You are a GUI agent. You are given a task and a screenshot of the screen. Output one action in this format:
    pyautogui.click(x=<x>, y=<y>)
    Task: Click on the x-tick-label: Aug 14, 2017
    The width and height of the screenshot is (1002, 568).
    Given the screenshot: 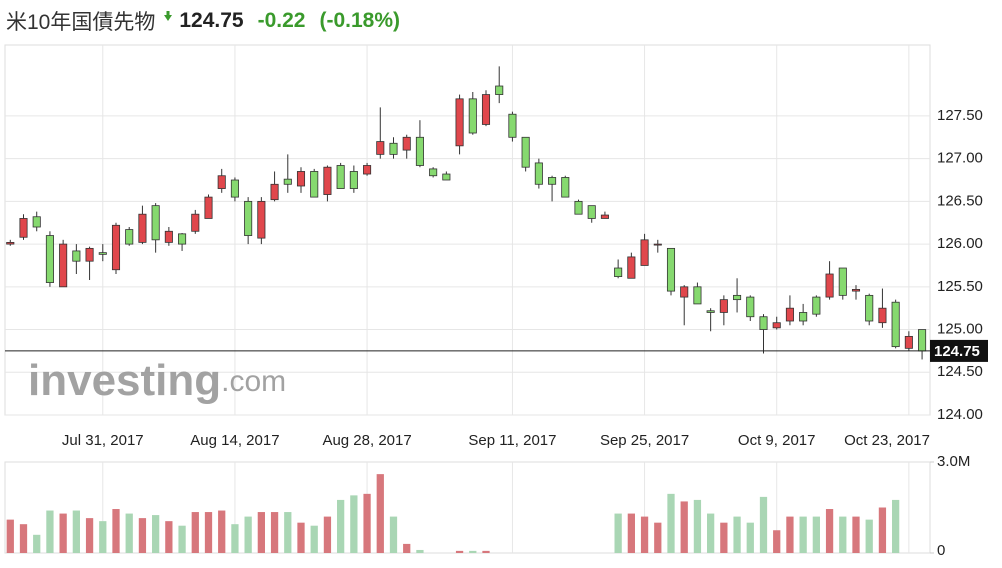 What is the action you would take?
    pyautogui.click(x=234, y=440)
    